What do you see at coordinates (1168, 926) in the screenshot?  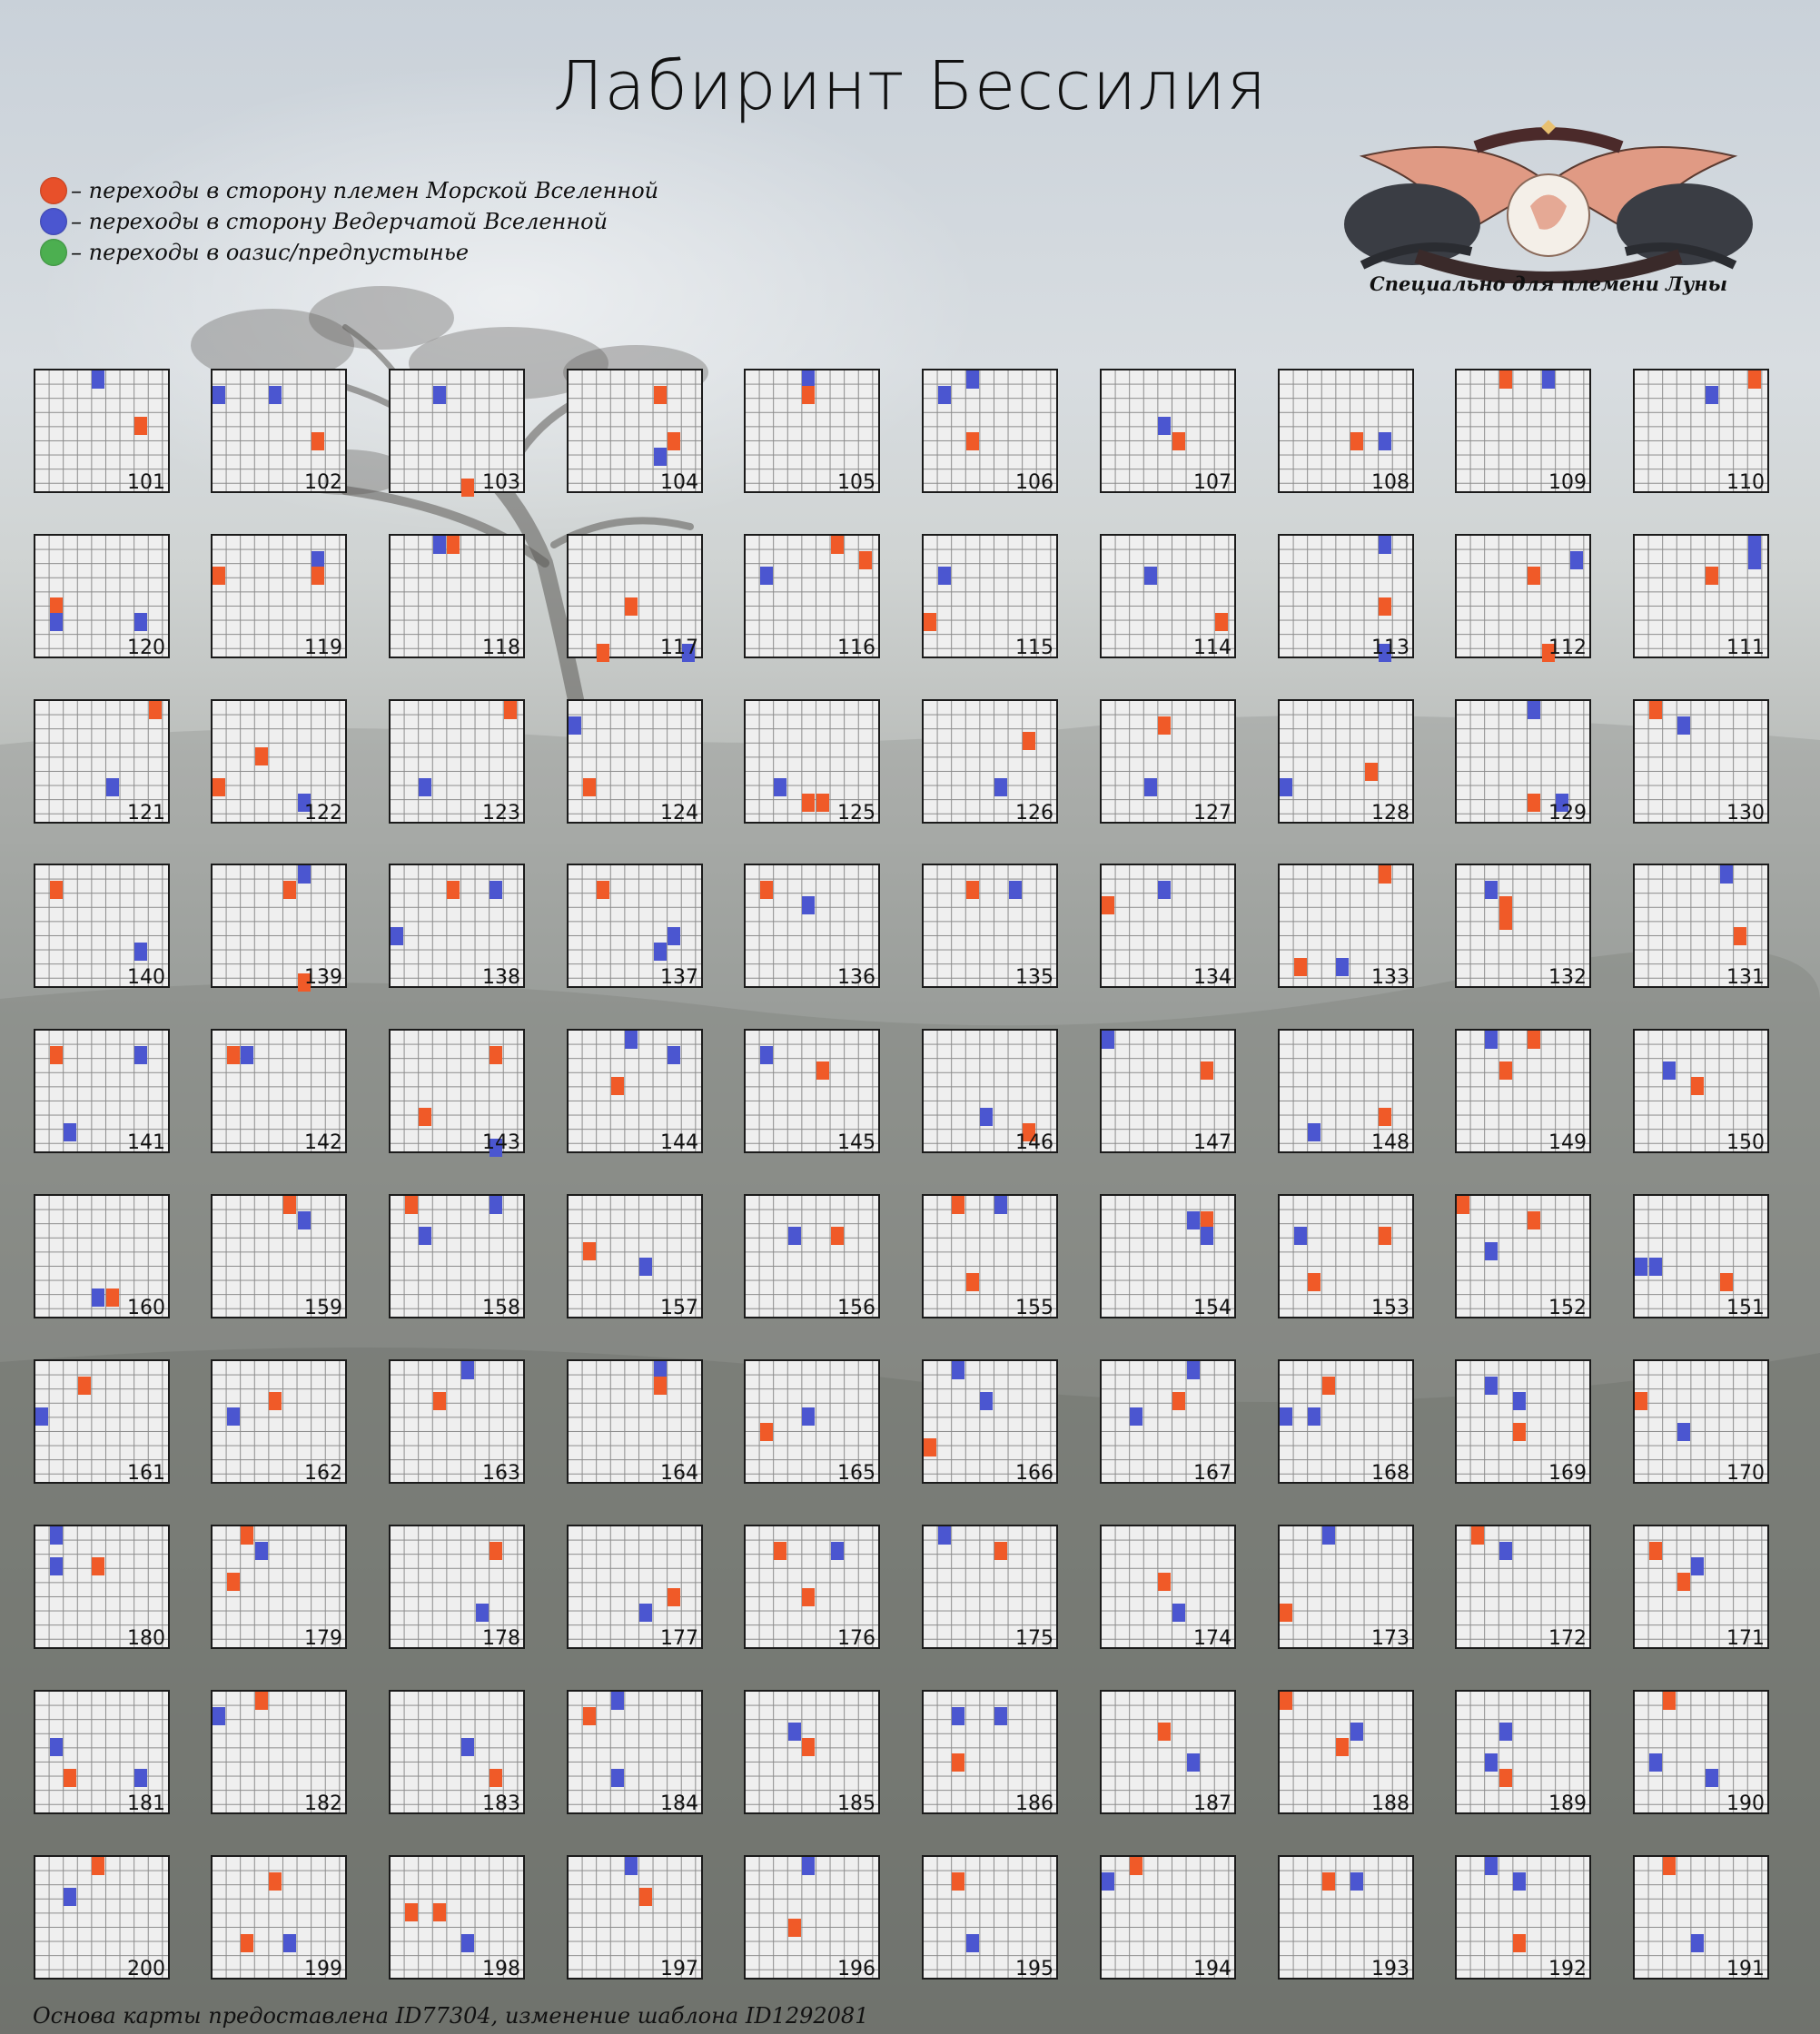 I see `room-134: 134` at bounding box center [1168, 926].